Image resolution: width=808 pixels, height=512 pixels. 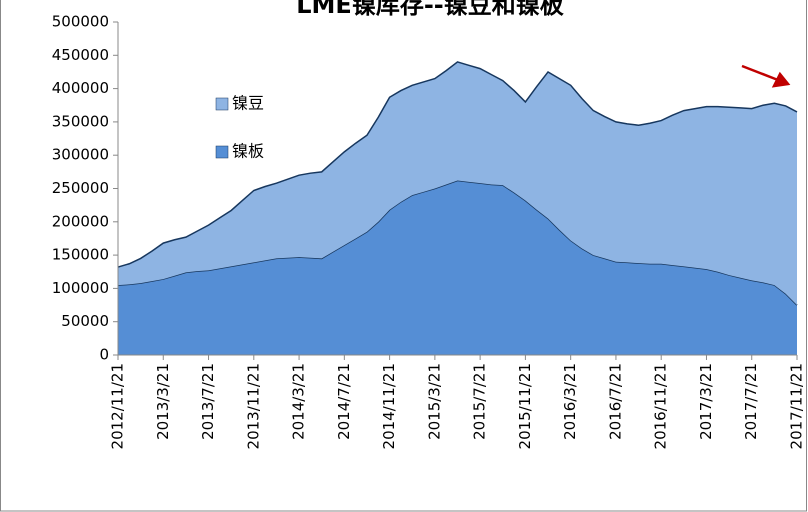 I want to click on legend-label: 镍豆, so click(x=248, y=103).